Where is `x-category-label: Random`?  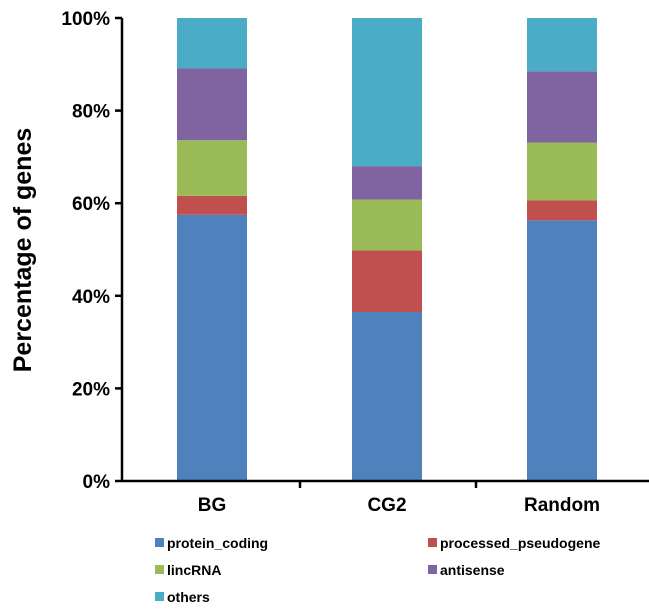
x-category-label: Random is located at coordinates (562, 505).